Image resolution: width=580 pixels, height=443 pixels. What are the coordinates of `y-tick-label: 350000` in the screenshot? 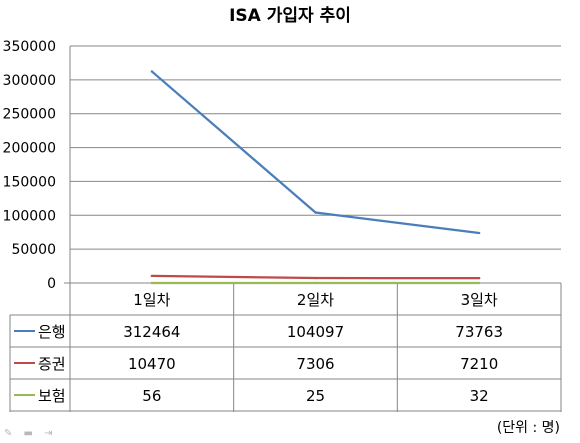 It's located at (29, 47).